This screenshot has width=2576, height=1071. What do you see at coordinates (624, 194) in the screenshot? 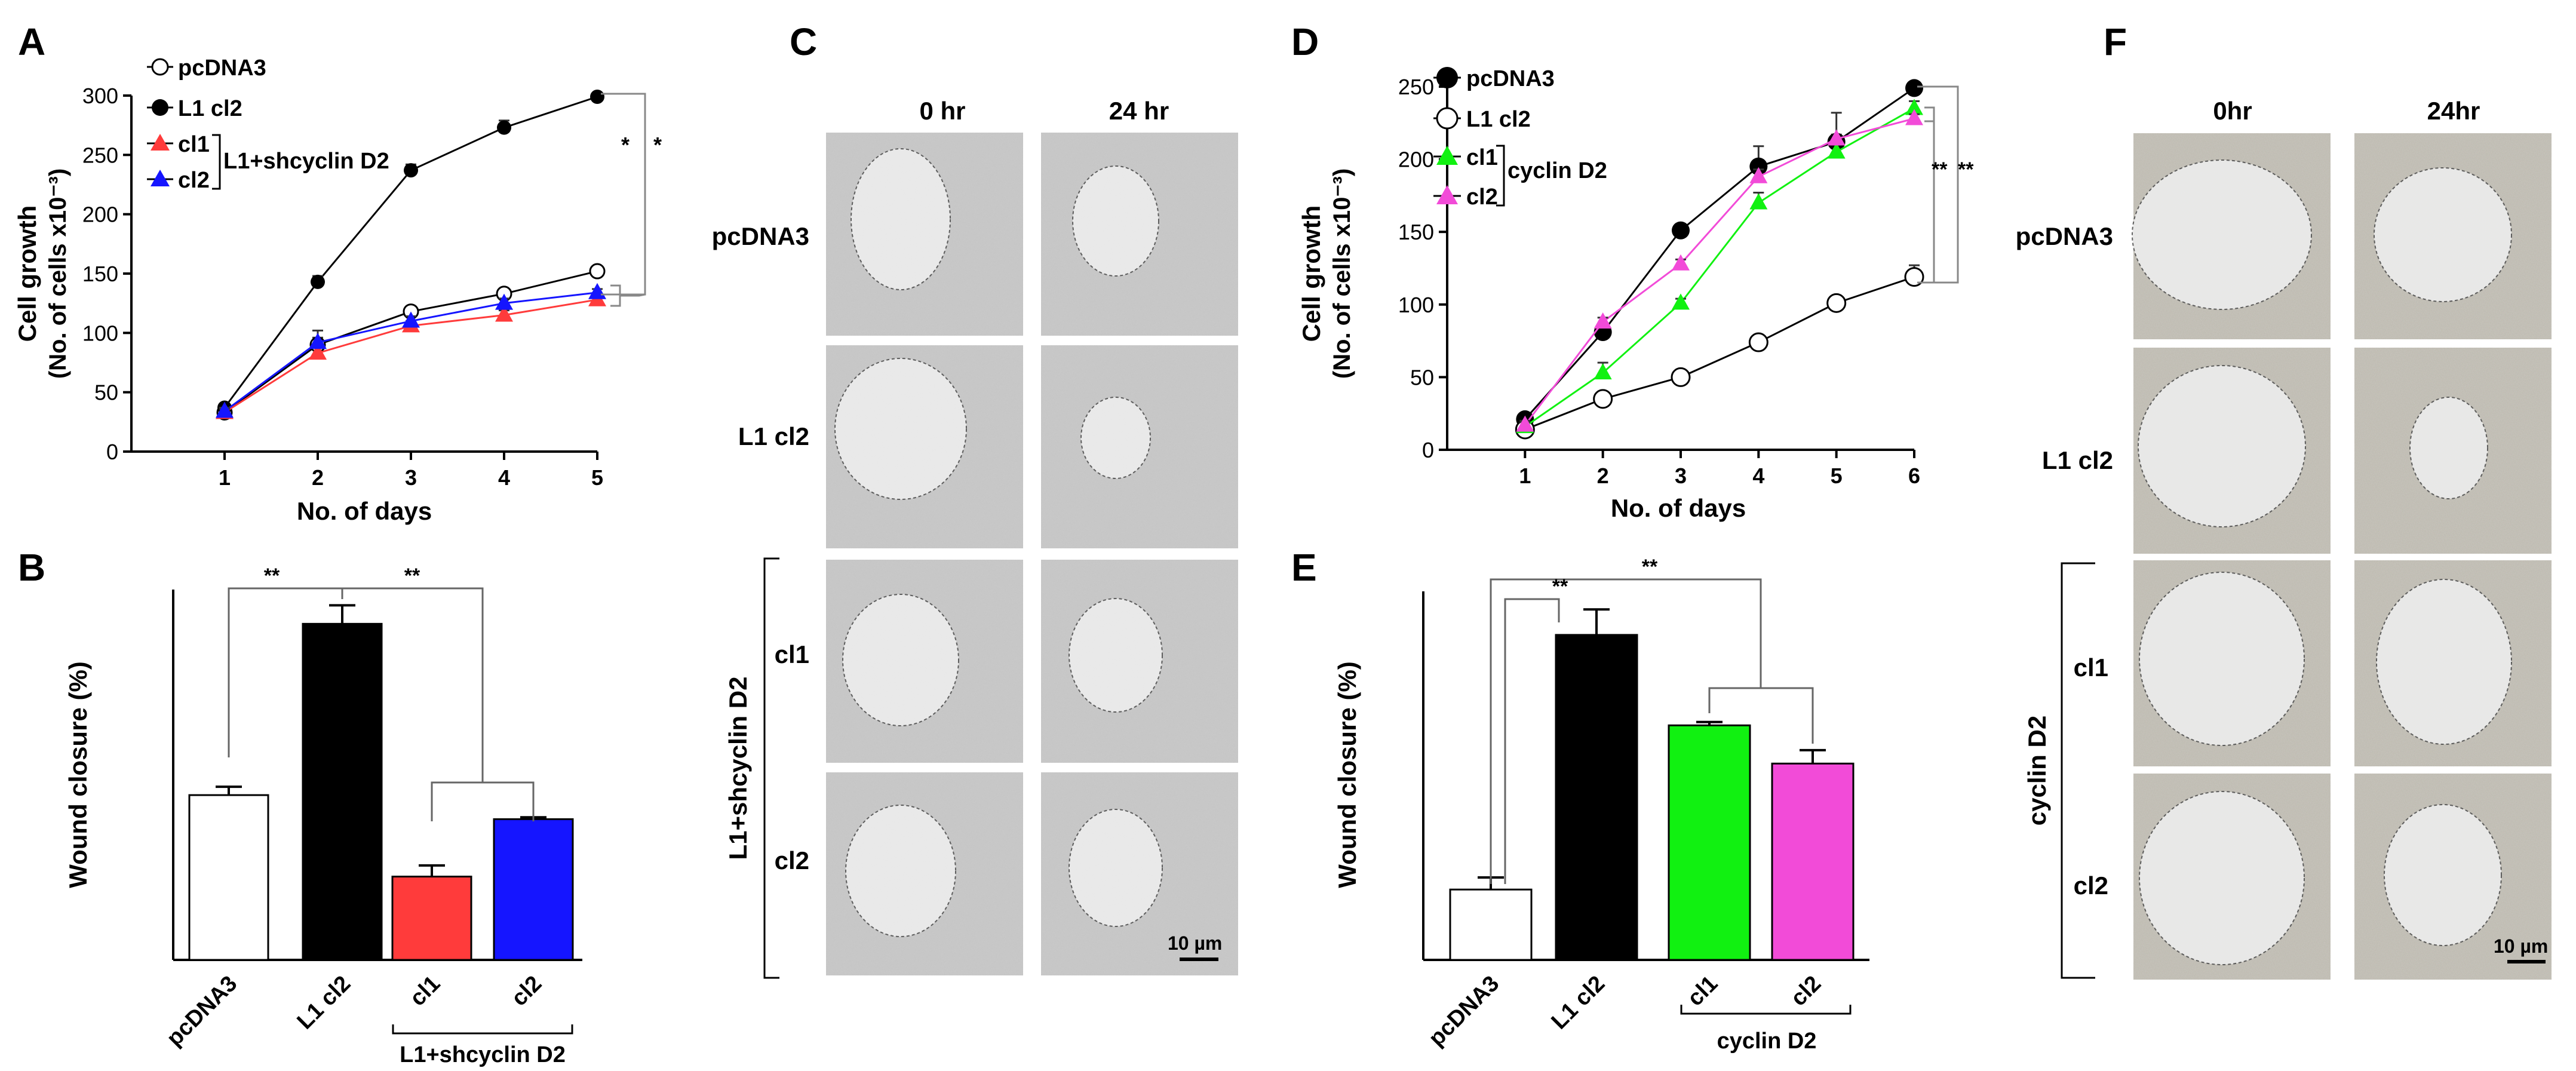
I see `chart-a-bracket-inner` at bounding box center [624, 194].